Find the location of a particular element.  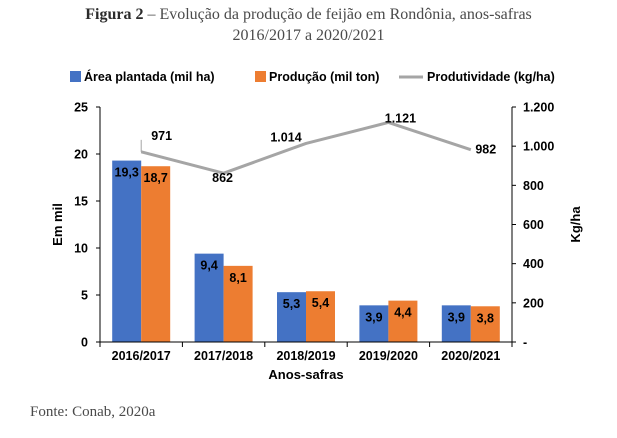

bar-value-label: 5,4 is located at coordinates (320, 303).